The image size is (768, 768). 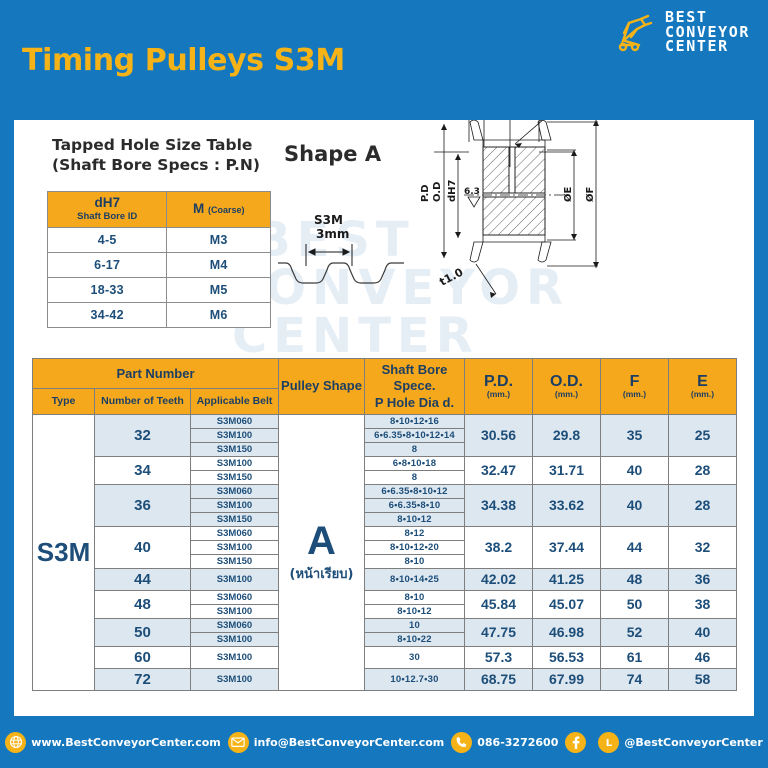 I want to click on cell-shaft-bore: 6•6.35•8•10, so click(x=414, y=505).